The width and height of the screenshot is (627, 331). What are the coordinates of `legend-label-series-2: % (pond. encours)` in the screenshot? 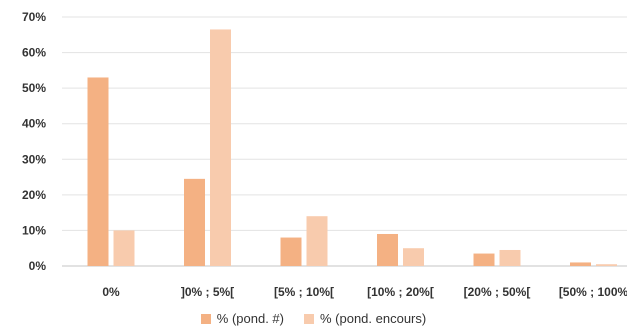 It's located at (373, 318).